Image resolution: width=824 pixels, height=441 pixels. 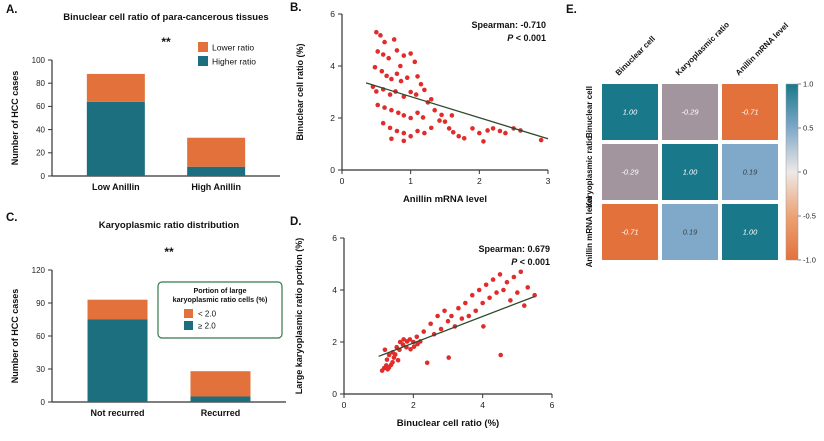 I want to click on y-tick-label: 40, so click(x=40, y=129).